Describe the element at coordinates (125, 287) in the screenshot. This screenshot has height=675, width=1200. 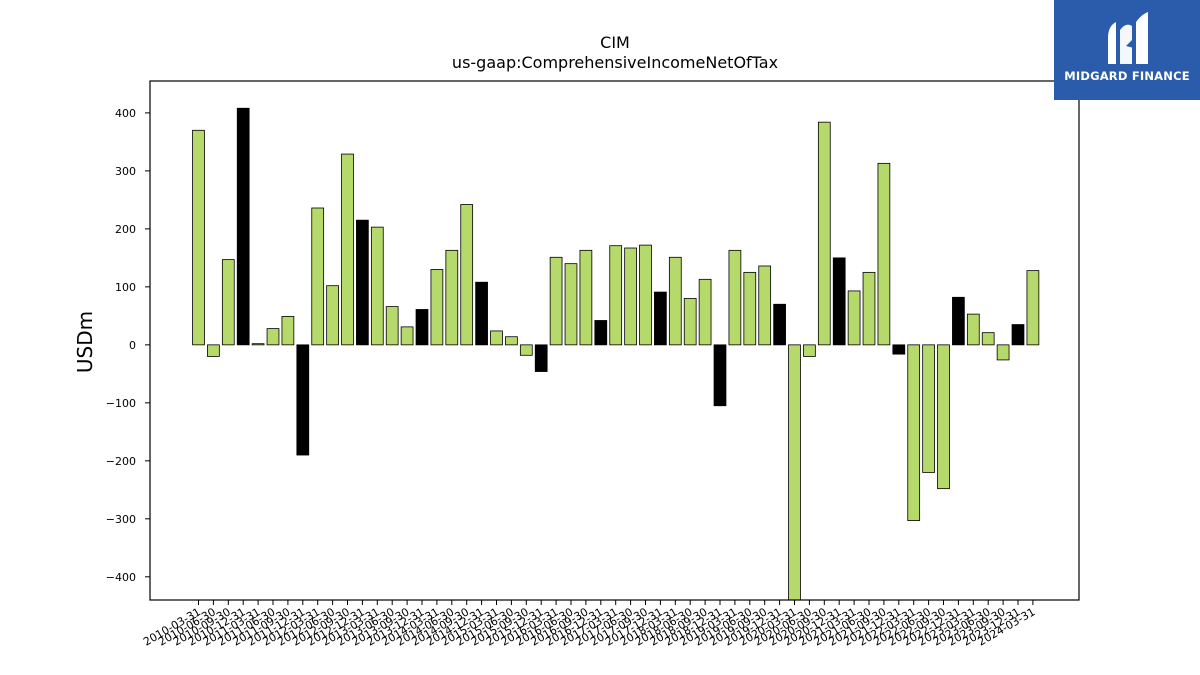
I see `y-tick-label: 100` at that location.